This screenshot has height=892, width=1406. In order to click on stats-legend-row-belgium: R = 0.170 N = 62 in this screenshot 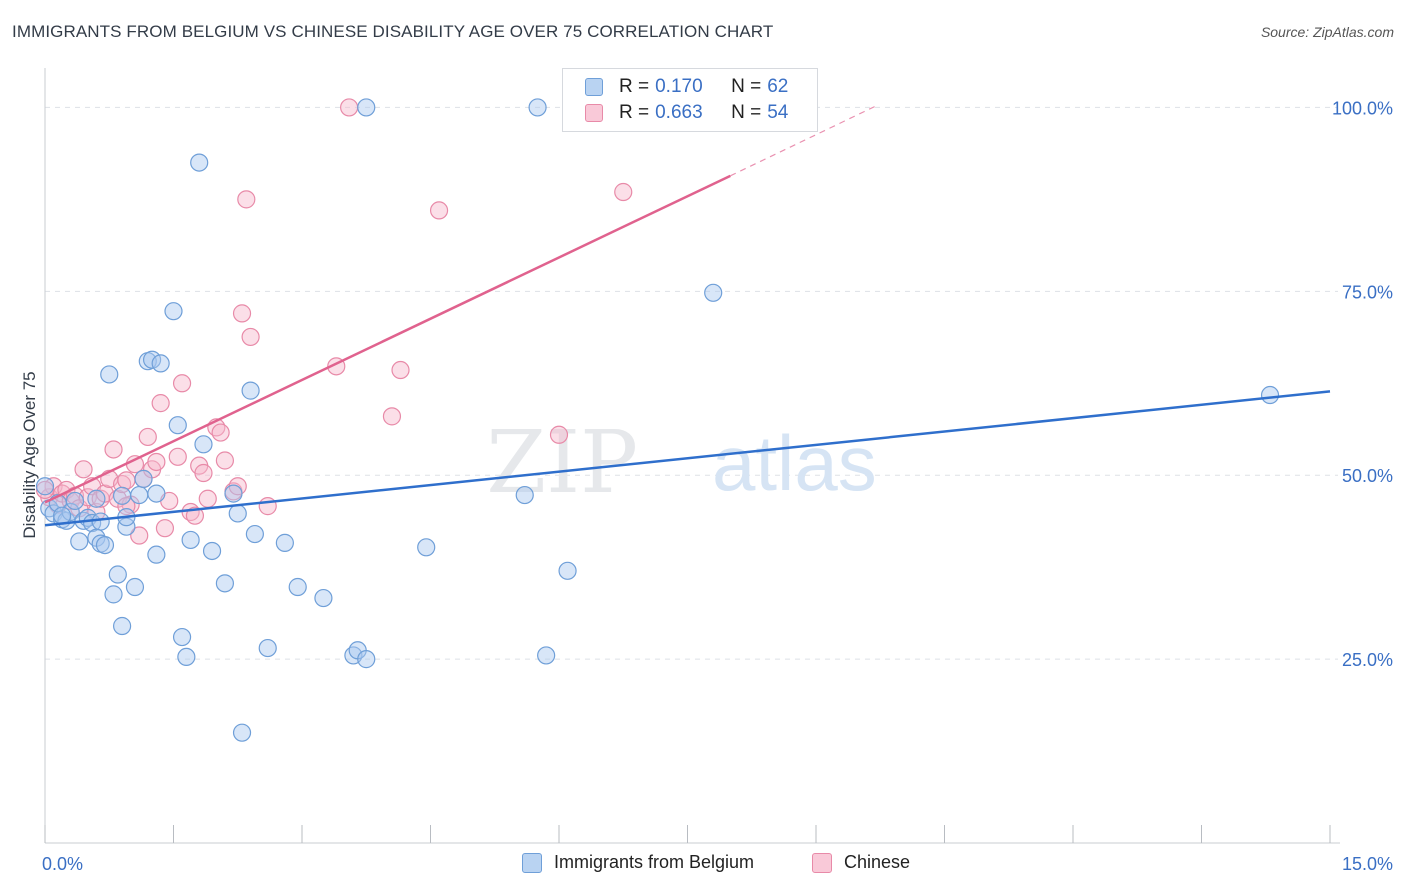, I will do `click(686, 87)`.